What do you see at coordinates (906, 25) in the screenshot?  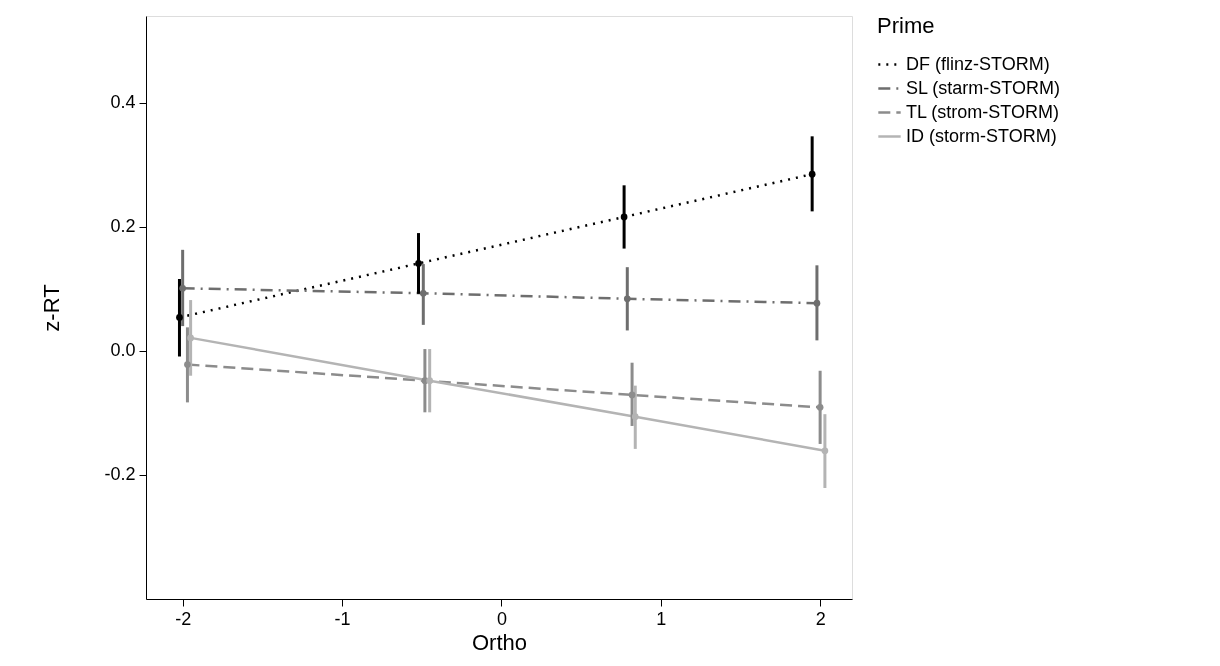 I see `legend-title: Prime` at bounding box center [906, 25].